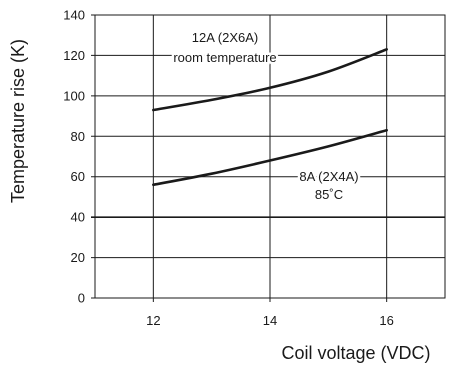 The width and height of the screenshot is (449, 367). Describe the element at coordinates (78, 217) in the screenshot. I see `y-tick-label: 40` at that location.